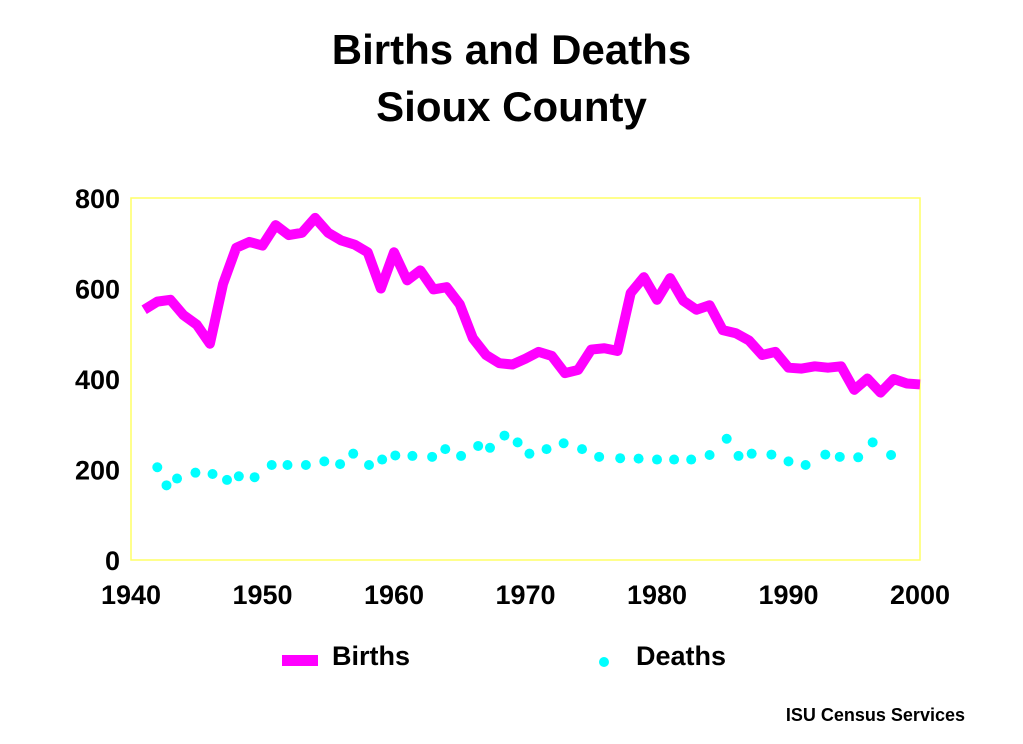  Describe the element at coordinates (681, 656) in the screenshot. I see `legend-deaths-label: Deaths` at that location.